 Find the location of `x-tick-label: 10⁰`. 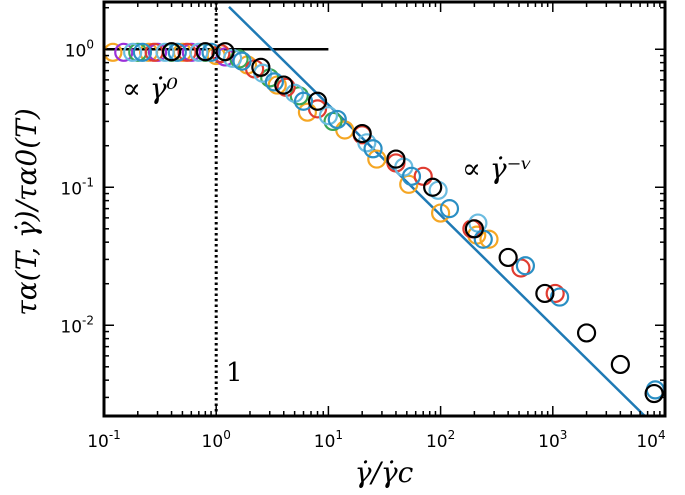

x-tick-label: 10⁰ is located at coordinates (216, 440).